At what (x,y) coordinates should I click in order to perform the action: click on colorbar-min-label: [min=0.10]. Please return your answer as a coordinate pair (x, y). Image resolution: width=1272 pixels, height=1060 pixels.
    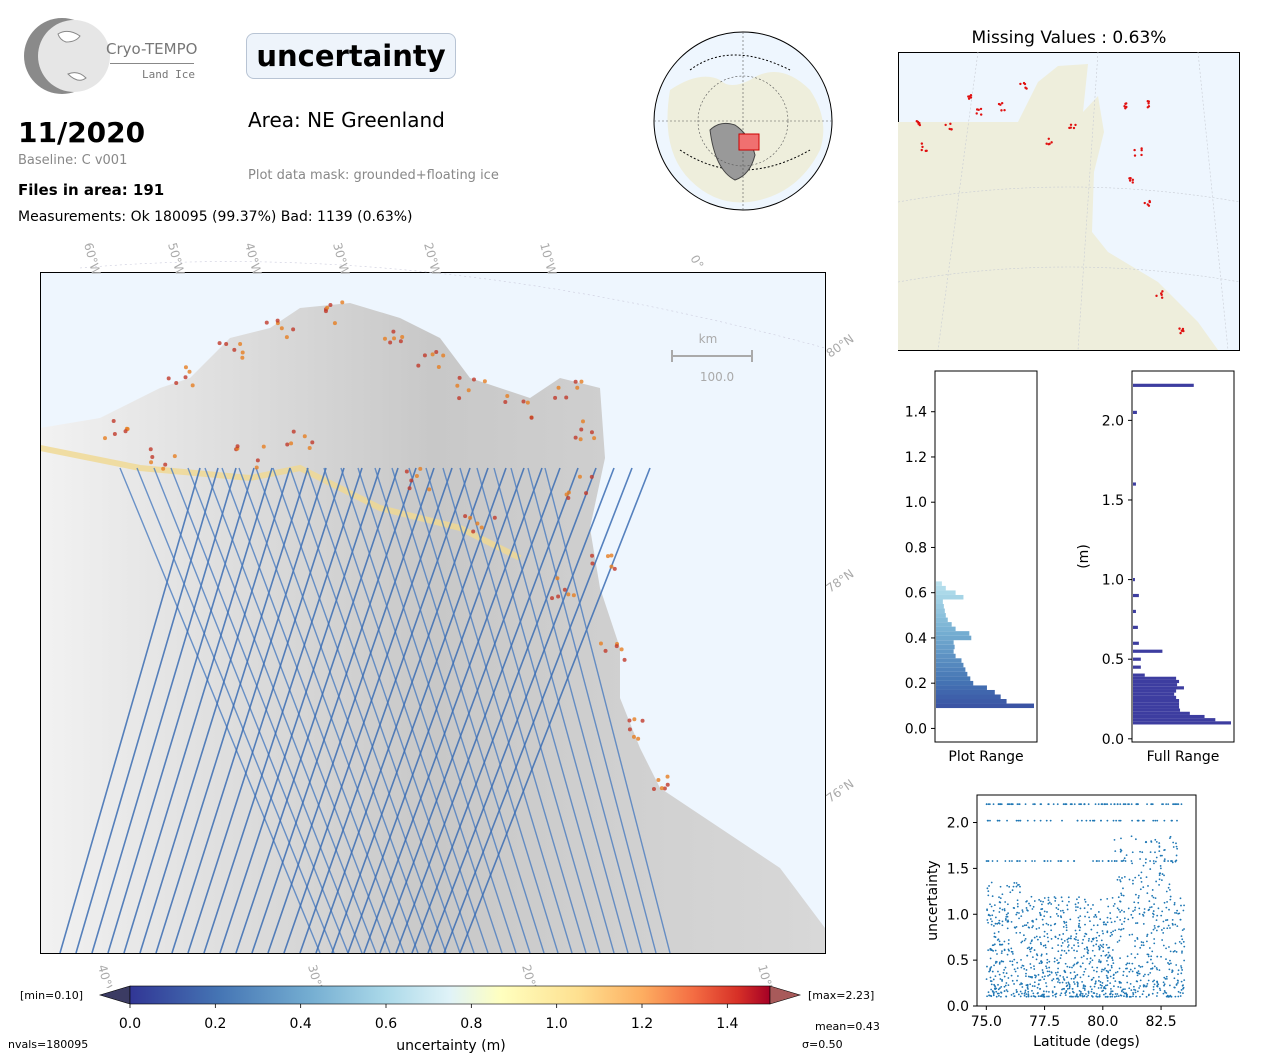
    Looking at the image, I should click on (51, 995).